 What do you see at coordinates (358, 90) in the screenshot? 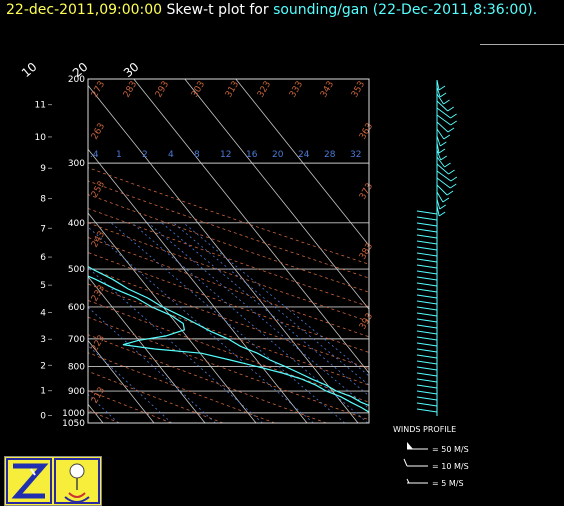
I see `theta-label: 353` at bounding box center [358, 90].